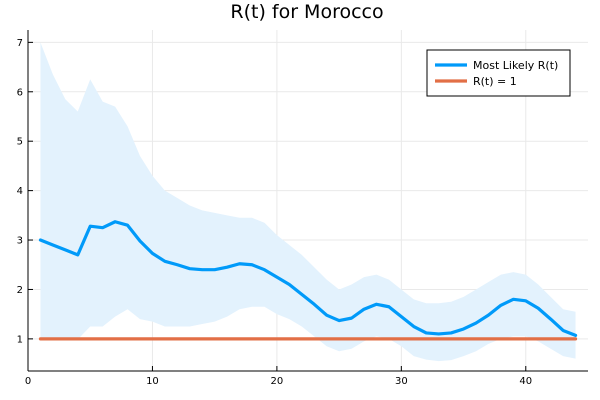  Describe the element at coordinates (28, 381) in the screenshot. I see `x-tick-label: 0` at that location.